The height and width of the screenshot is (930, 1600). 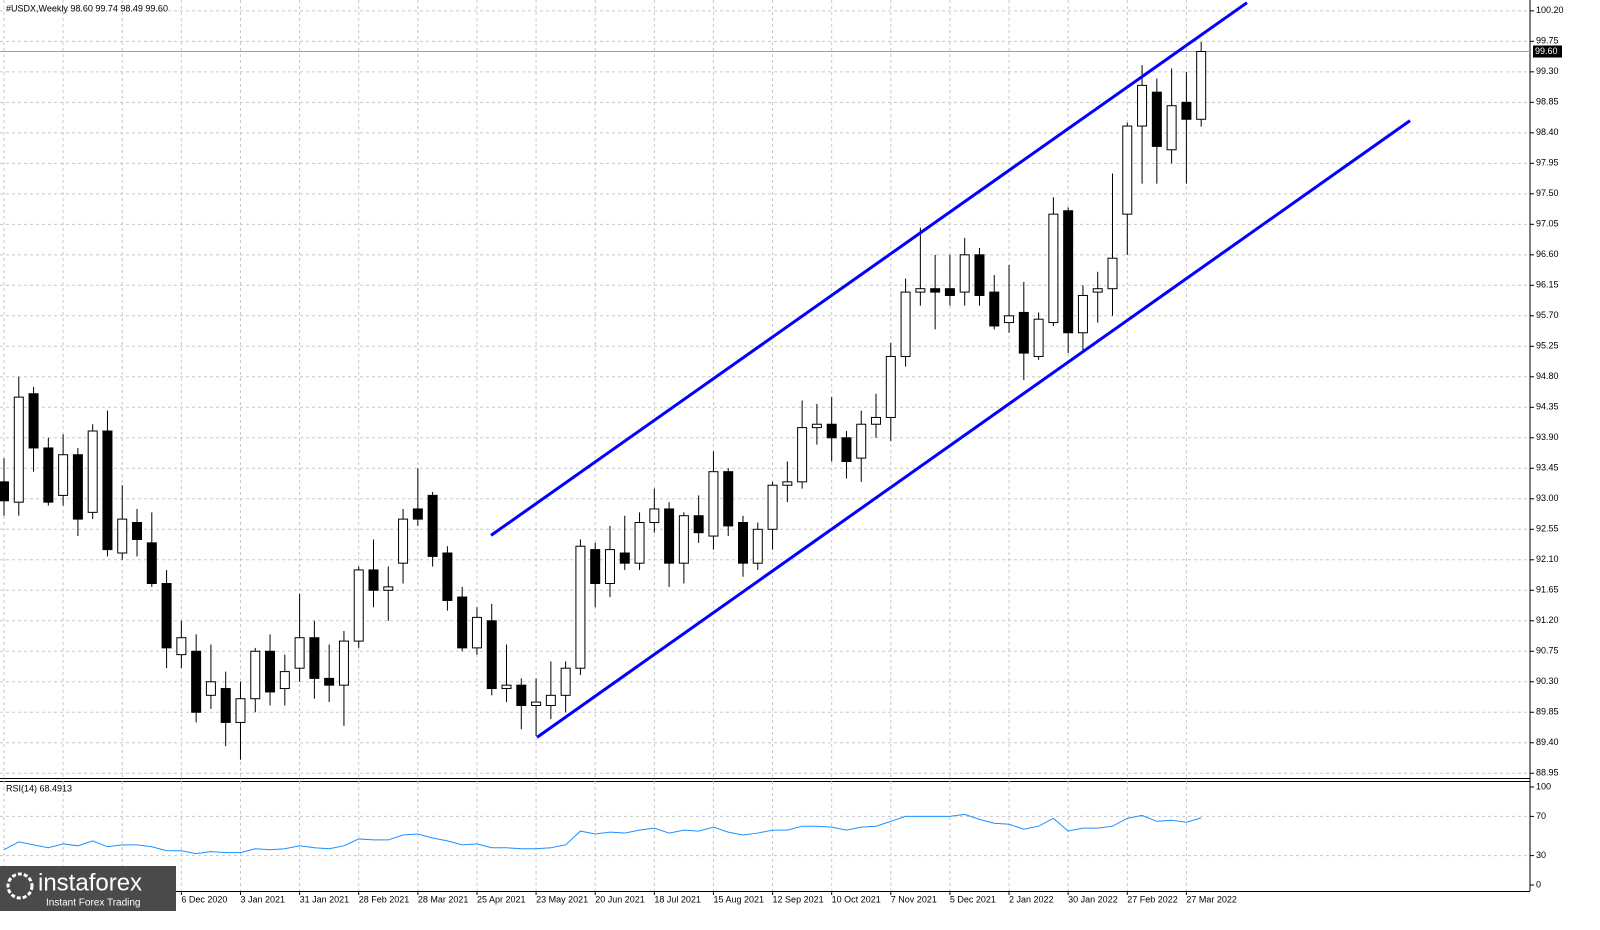 I want to click on x-tick-label: 12 Sep 2021, so click(x=798, y=899).